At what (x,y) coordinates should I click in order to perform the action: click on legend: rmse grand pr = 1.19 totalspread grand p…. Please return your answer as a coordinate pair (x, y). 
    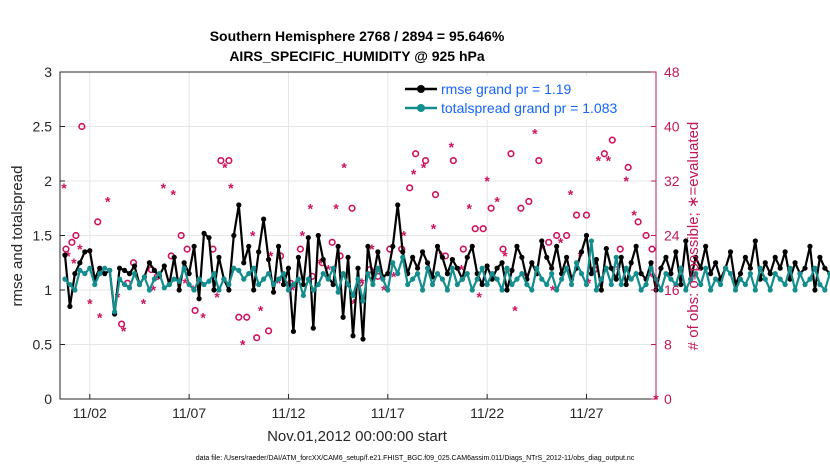
    Looking at the image, I should click on (523, 98).